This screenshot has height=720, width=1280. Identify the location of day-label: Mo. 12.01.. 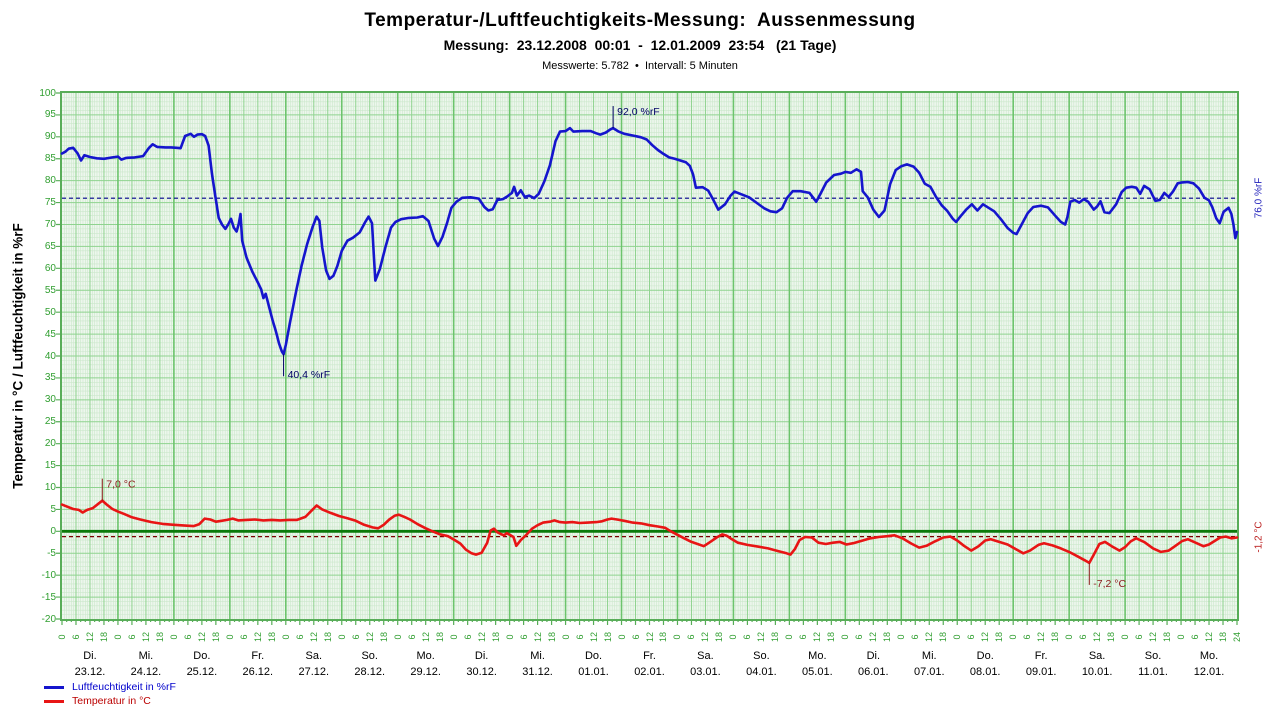
(1209, 664).